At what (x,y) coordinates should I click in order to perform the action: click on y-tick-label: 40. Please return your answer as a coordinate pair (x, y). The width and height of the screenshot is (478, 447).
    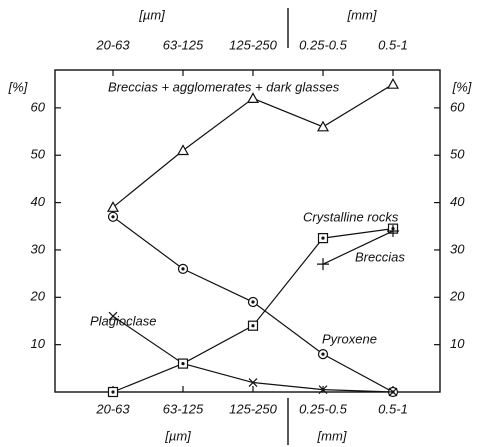
    Looking at the image, I should click on (38, 201).